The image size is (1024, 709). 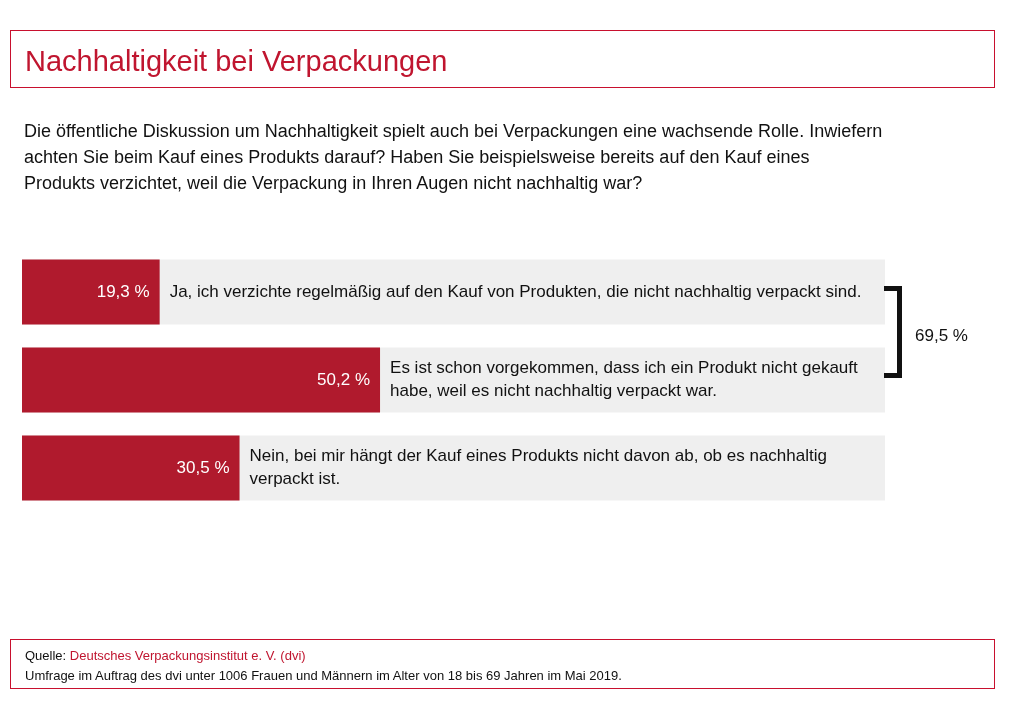 What do you see at coordinates (515, 291) in the screenshot?
I see `y-tick-label: Ja, ich verzichte regelmäßig auf den Kauf von Produkten, die nicht nachhaltig verpackt sind.` at bounding box center [515, 291].